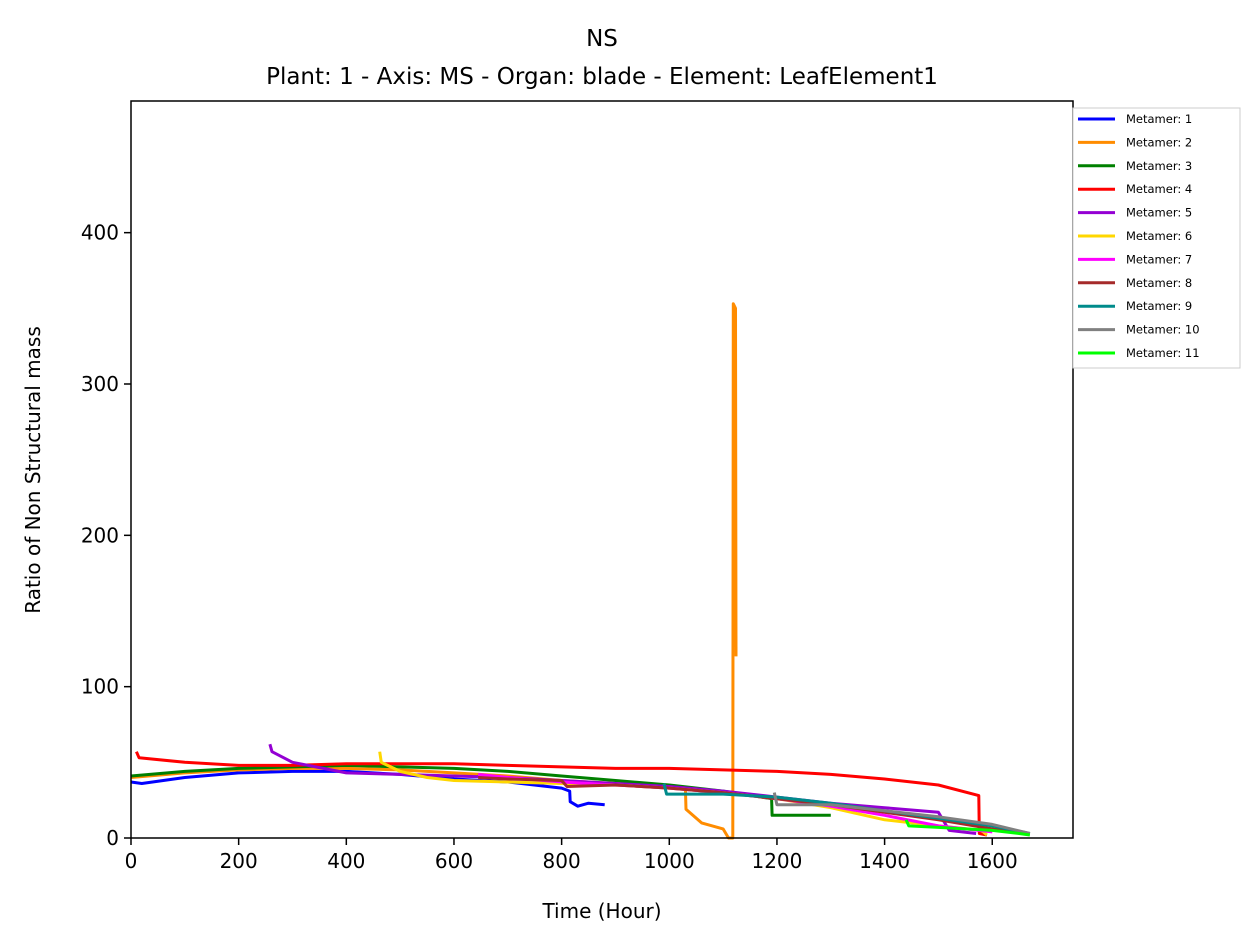 The width and height of the screenshot is (1259, 945). What do you see at coordinates (1159, 236) in the screenshot?
I see `legend-label: Metamer: 6` at bounding box center [1159, 236].